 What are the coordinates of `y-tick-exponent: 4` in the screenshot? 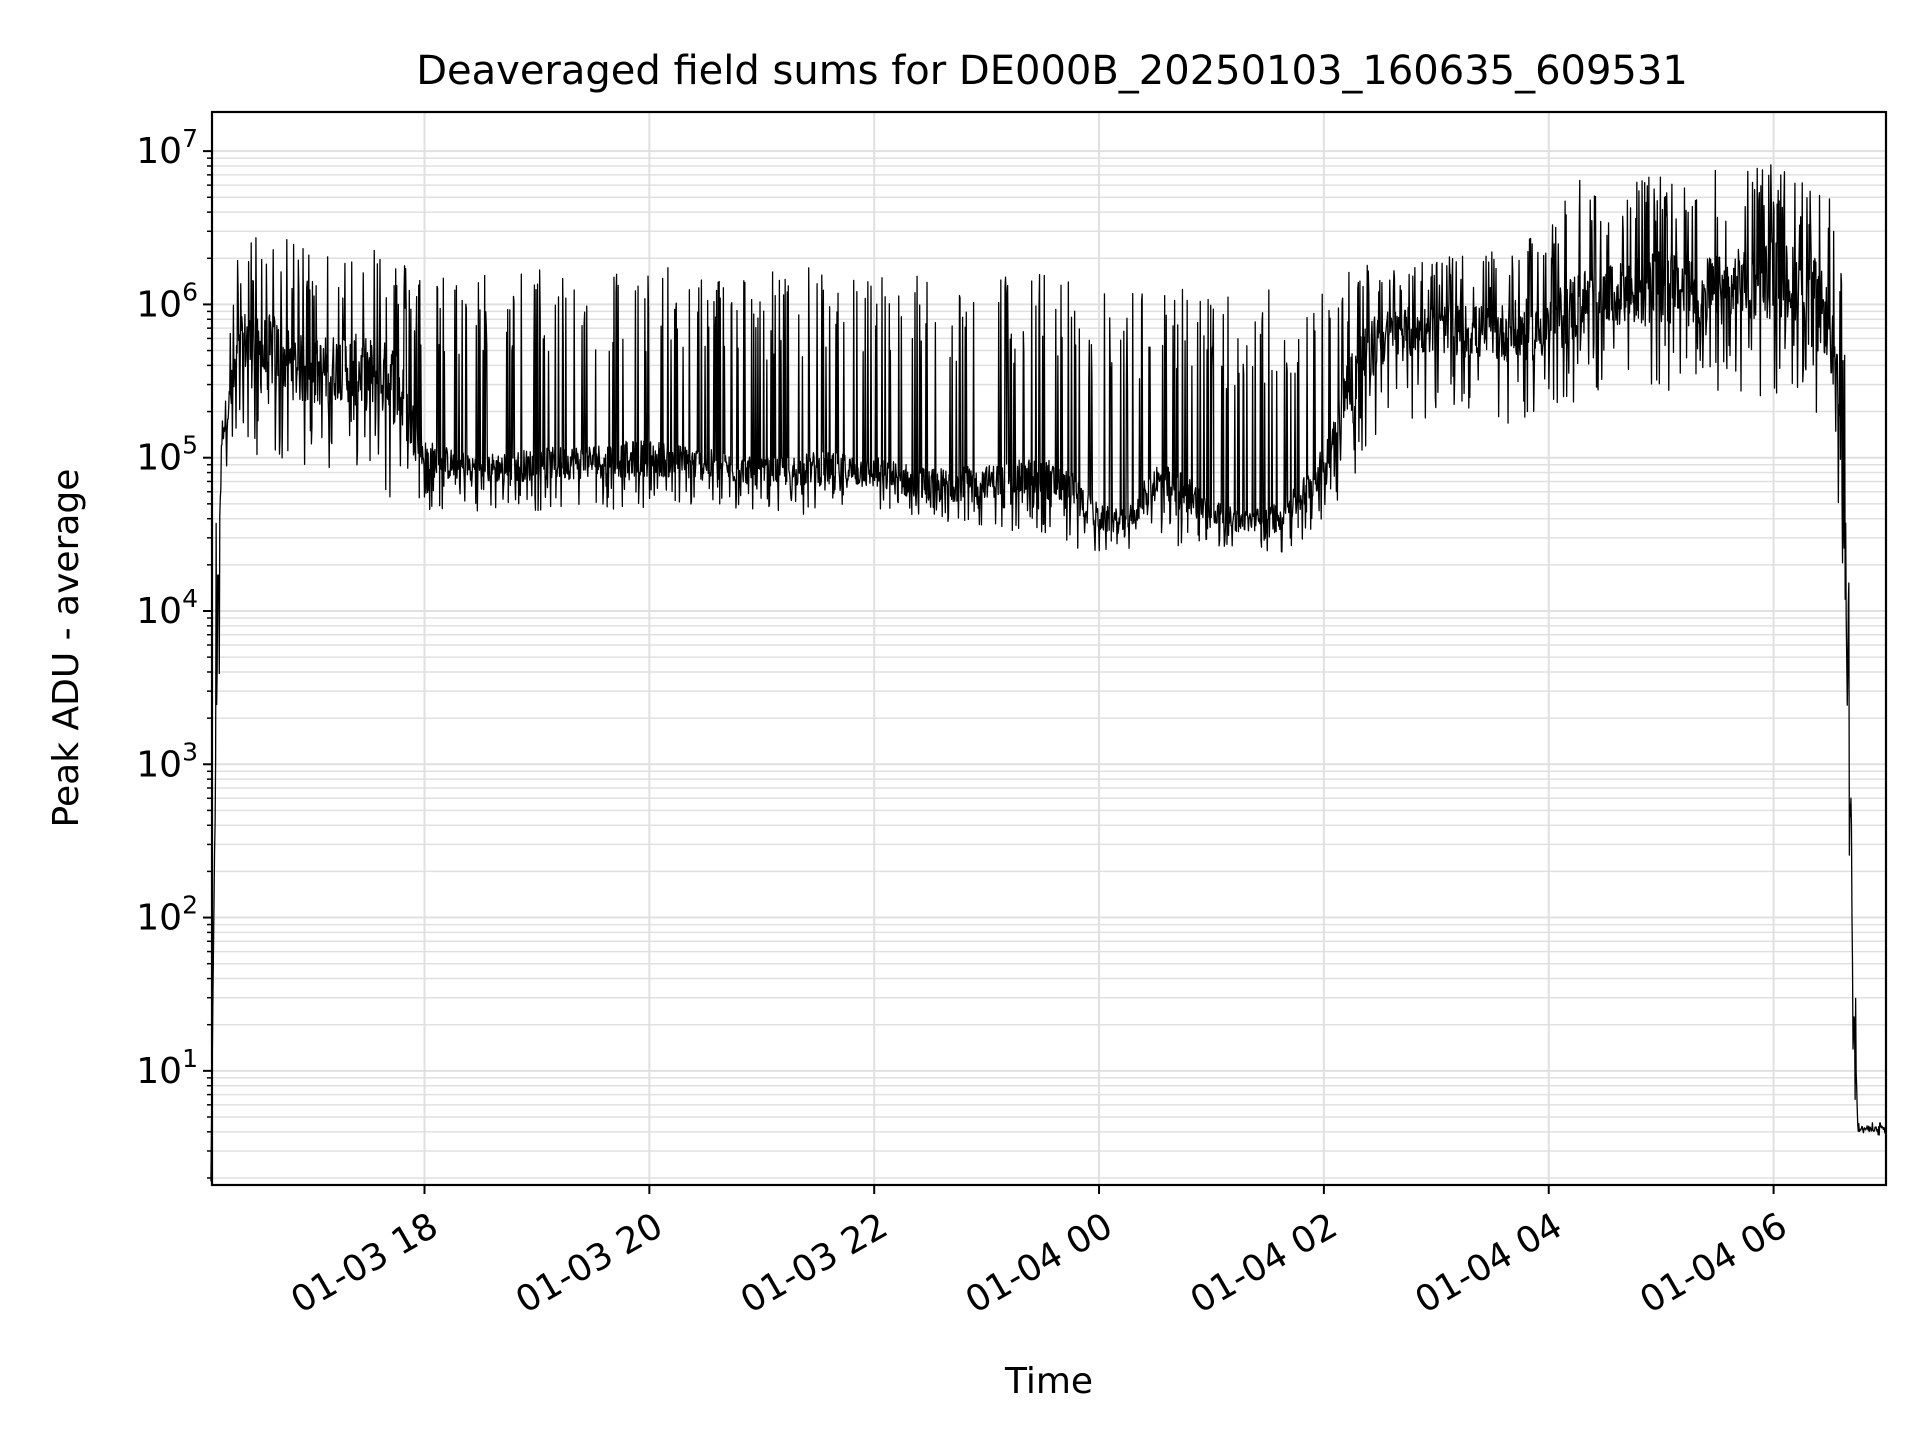 It's located at (190, 598).